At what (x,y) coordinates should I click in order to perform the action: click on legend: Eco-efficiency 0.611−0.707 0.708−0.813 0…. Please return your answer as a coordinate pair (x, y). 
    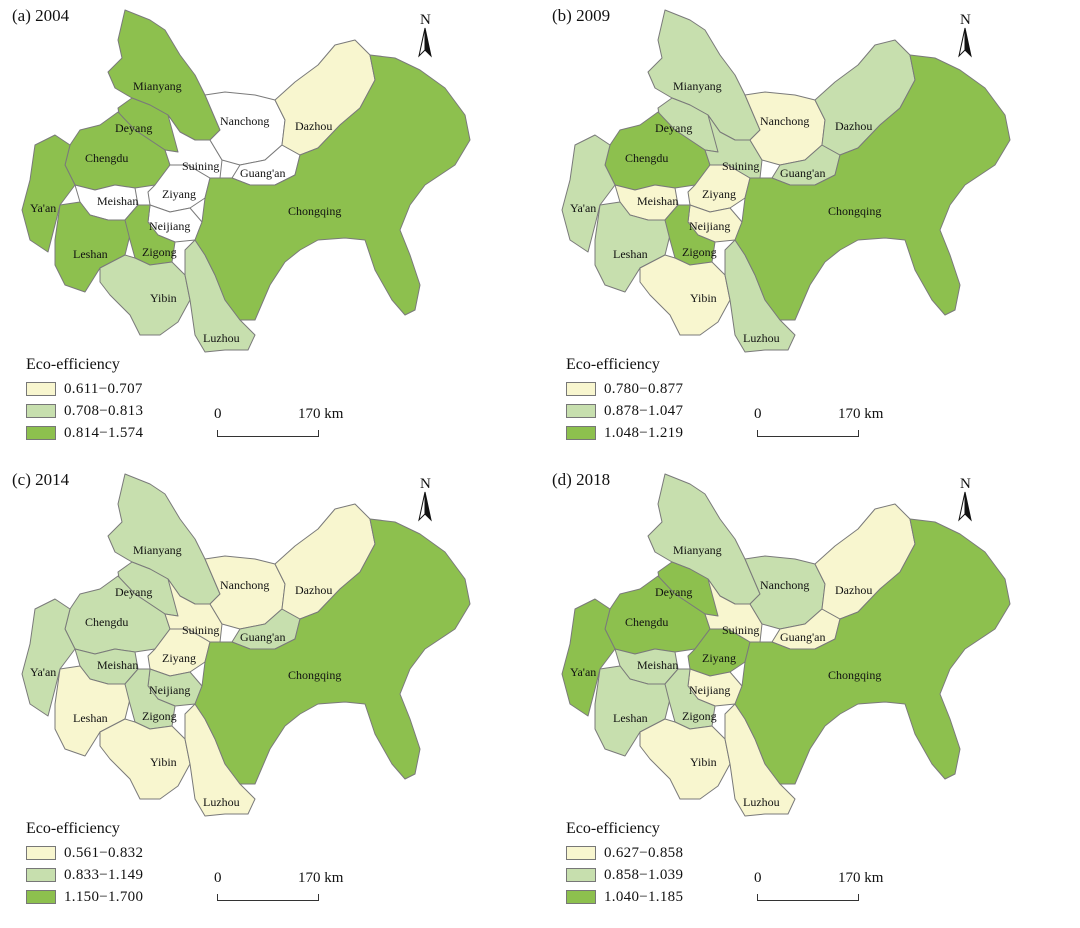
    Looking at the image, I should click on (84, 400).